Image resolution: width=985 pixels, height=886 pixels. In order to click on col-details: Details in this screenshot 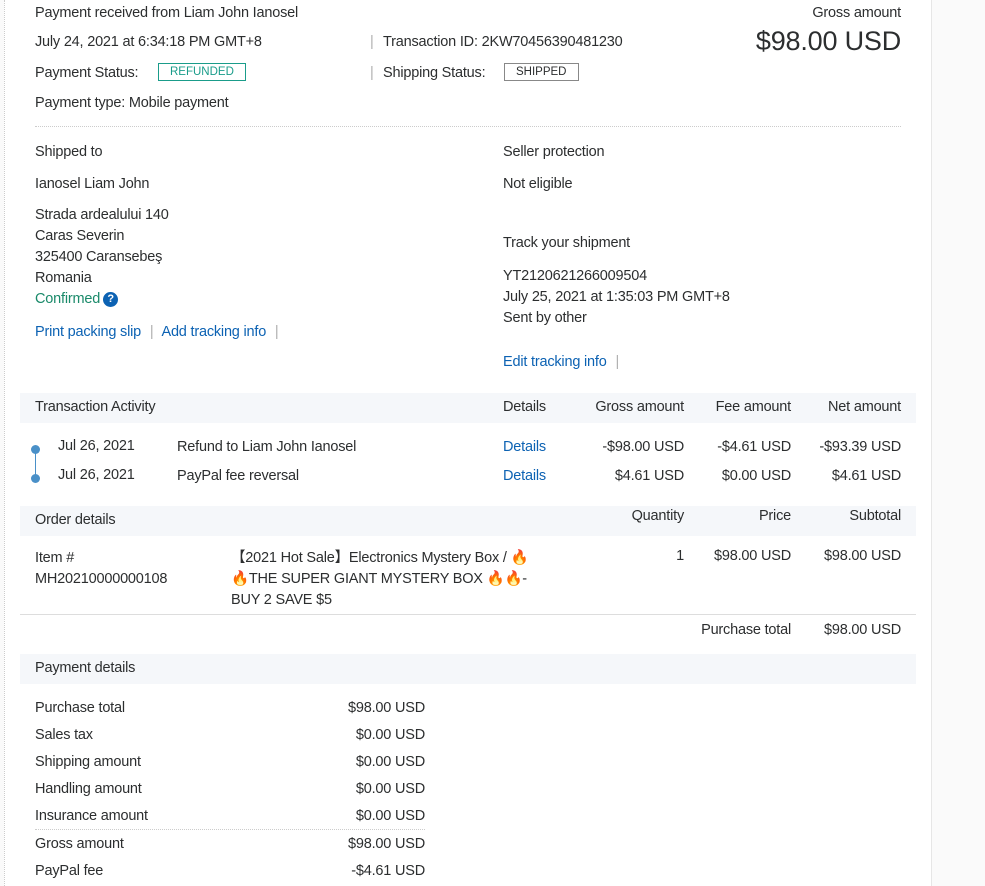, I will do `click(524, 407)`.